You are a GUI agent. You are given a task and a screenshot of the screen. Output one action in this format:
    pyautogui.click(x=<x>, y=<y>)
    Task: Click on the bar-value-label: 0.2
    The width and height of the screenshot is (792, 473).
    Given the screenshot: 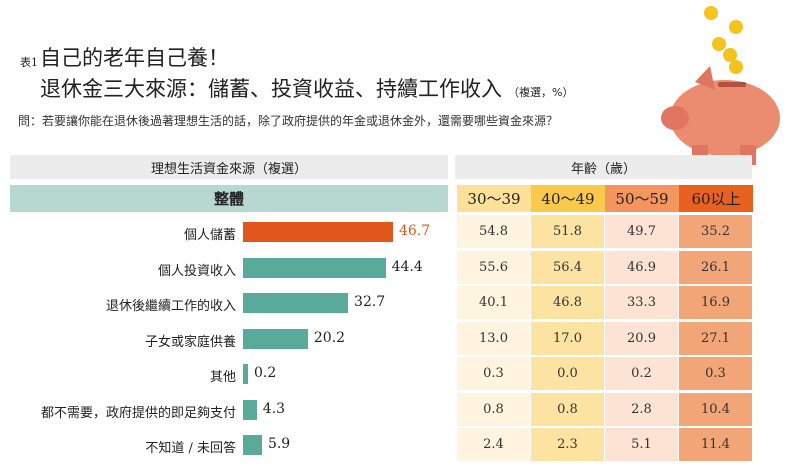 What is the action you would take?
    pyautogui.click(x=265, y=373)
    